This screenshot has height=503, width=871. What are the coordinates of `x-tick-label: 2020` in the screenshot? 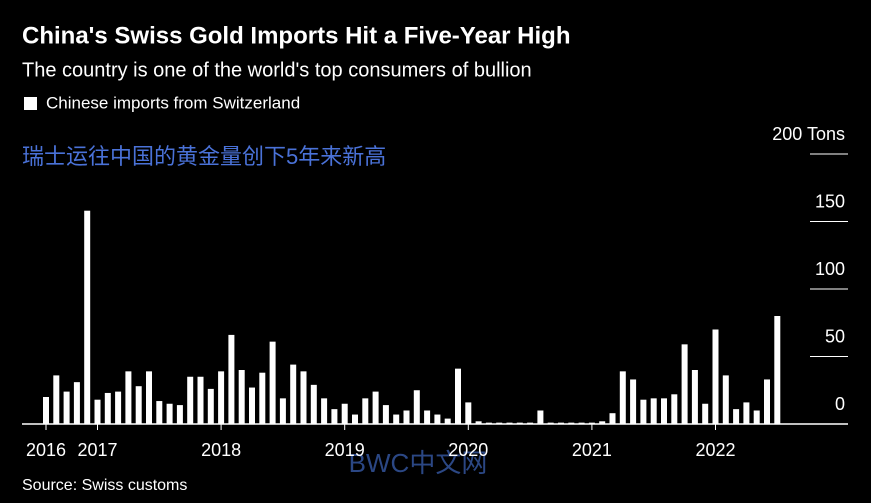 It's located at (468, 450).